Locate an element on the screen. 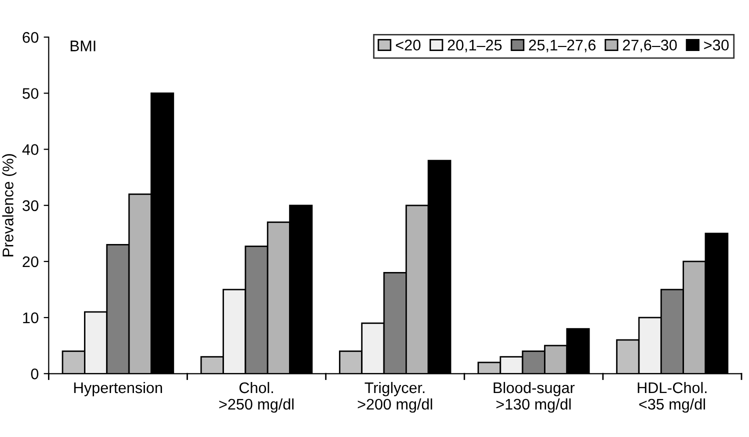  x-tick-label: Triglycer. >200 mg/dl is located at coordinates (395, 397).